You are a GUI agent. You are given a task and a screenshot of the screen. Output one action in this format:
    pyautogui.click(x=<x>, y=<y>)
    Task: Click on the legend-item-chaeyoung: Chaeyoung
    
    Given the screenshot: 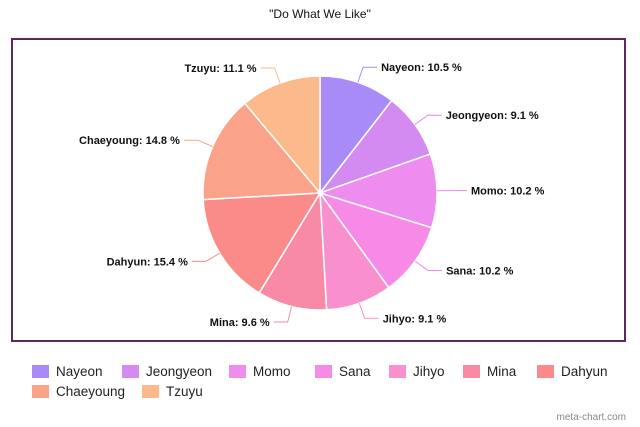 What is the action you would take?
    pyautogui.click(x=78, y=391)
    